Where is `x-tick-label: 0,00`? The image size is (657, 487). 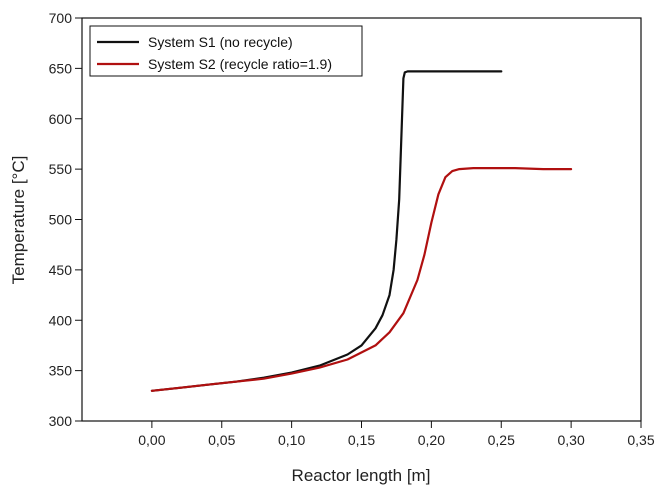
x-tick-label: 0,00 is located at coordinates (151, 440).